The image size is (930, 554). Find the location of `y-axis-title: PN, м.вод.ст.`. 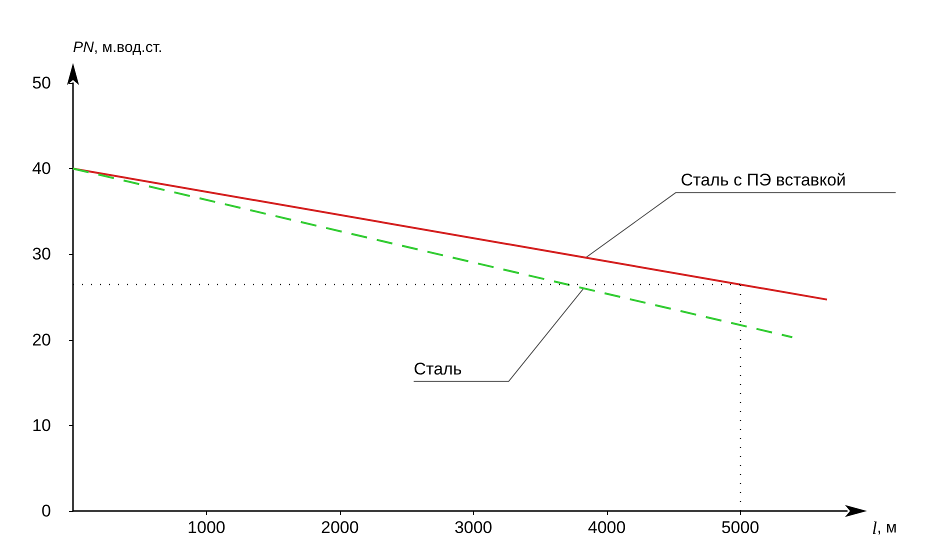

y-axis-title: PN, м.вод.ст. is located at coordinates (117, 47).